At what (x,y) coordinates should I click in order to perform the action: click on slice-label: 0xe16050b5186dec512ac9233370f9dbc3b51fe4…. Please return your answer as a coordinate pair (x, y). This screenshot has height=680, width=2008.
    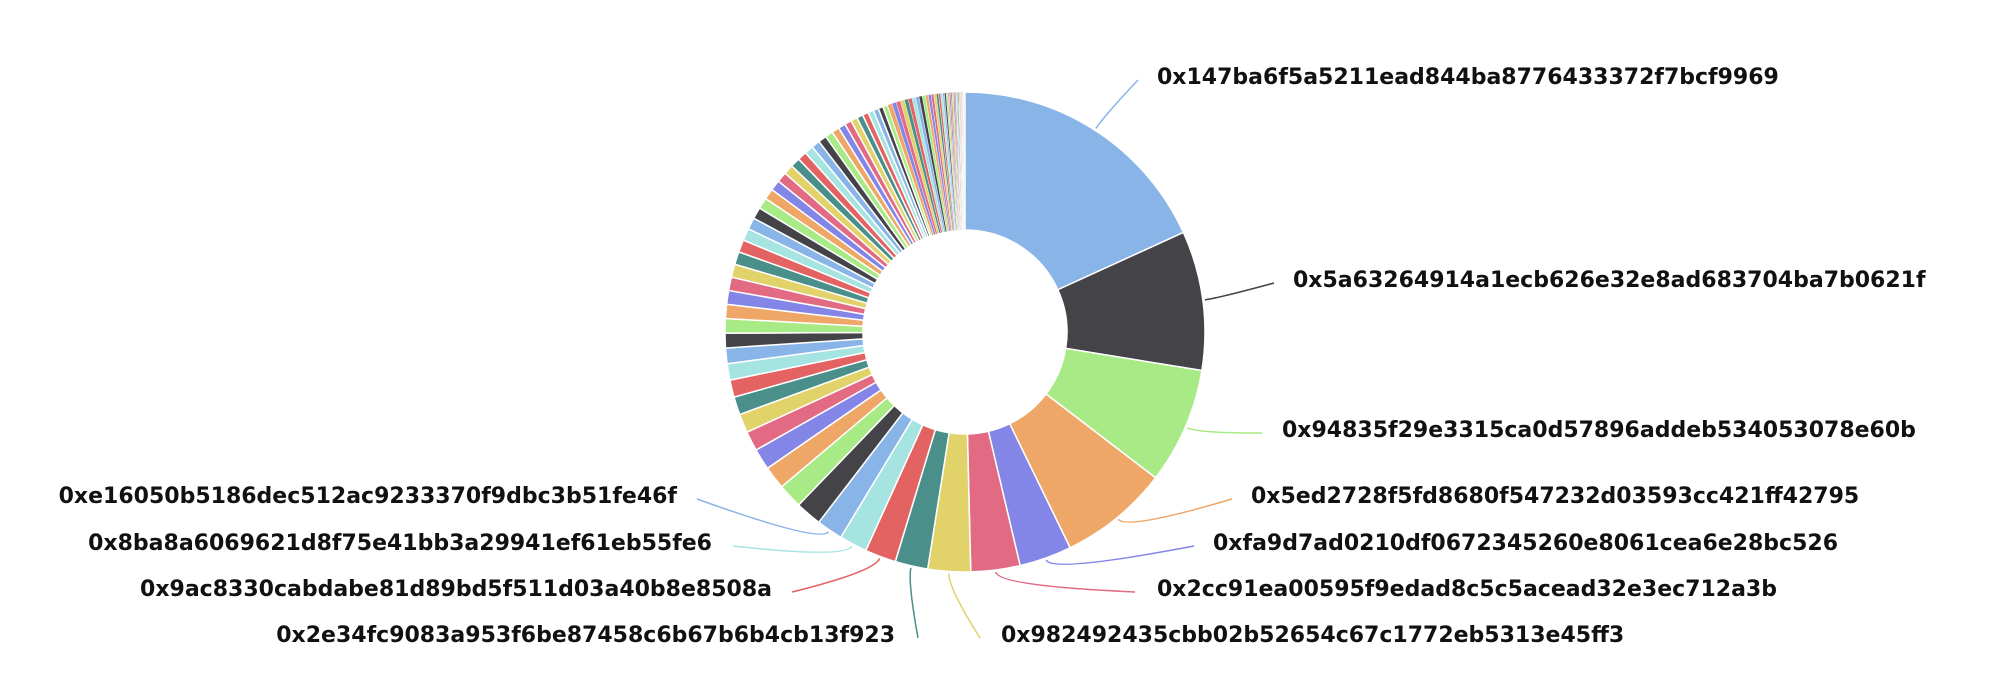
    Looking at the image, I should click on (368, 496).